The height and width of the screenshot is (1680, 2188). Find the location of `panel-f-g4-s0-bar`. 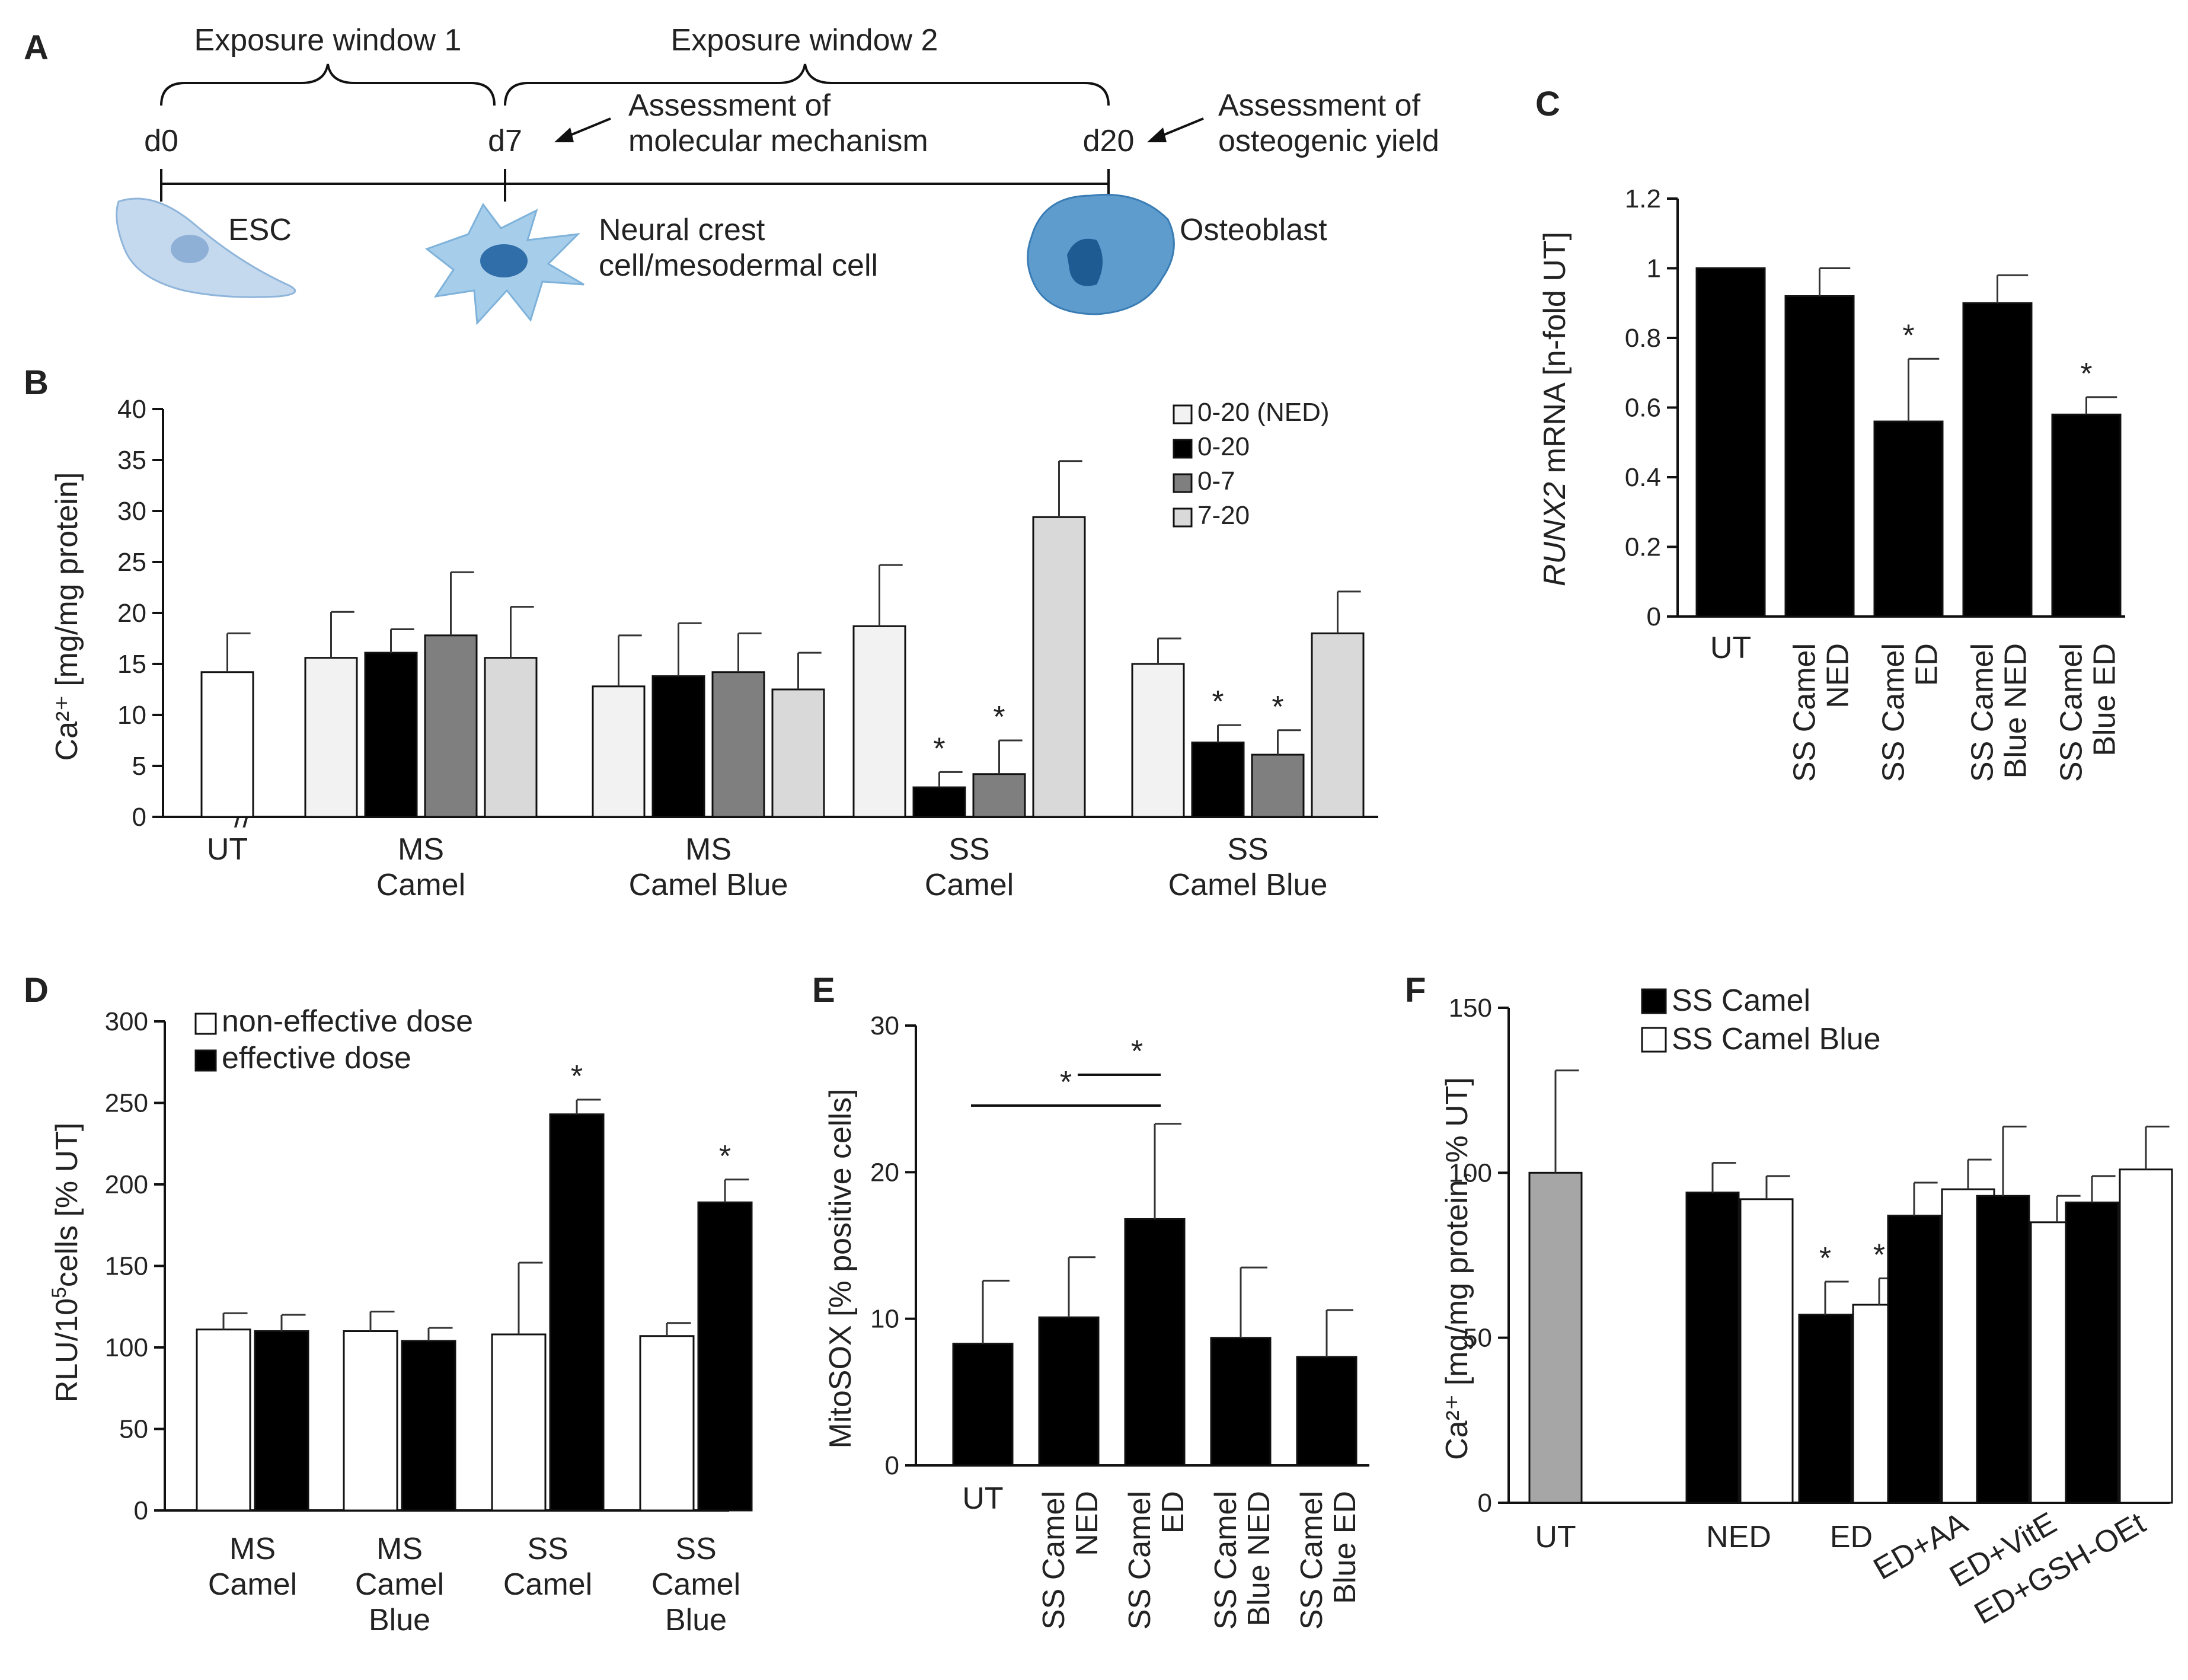

panel-f-g4-s0-bar is located at coordinates (2092, 1352).